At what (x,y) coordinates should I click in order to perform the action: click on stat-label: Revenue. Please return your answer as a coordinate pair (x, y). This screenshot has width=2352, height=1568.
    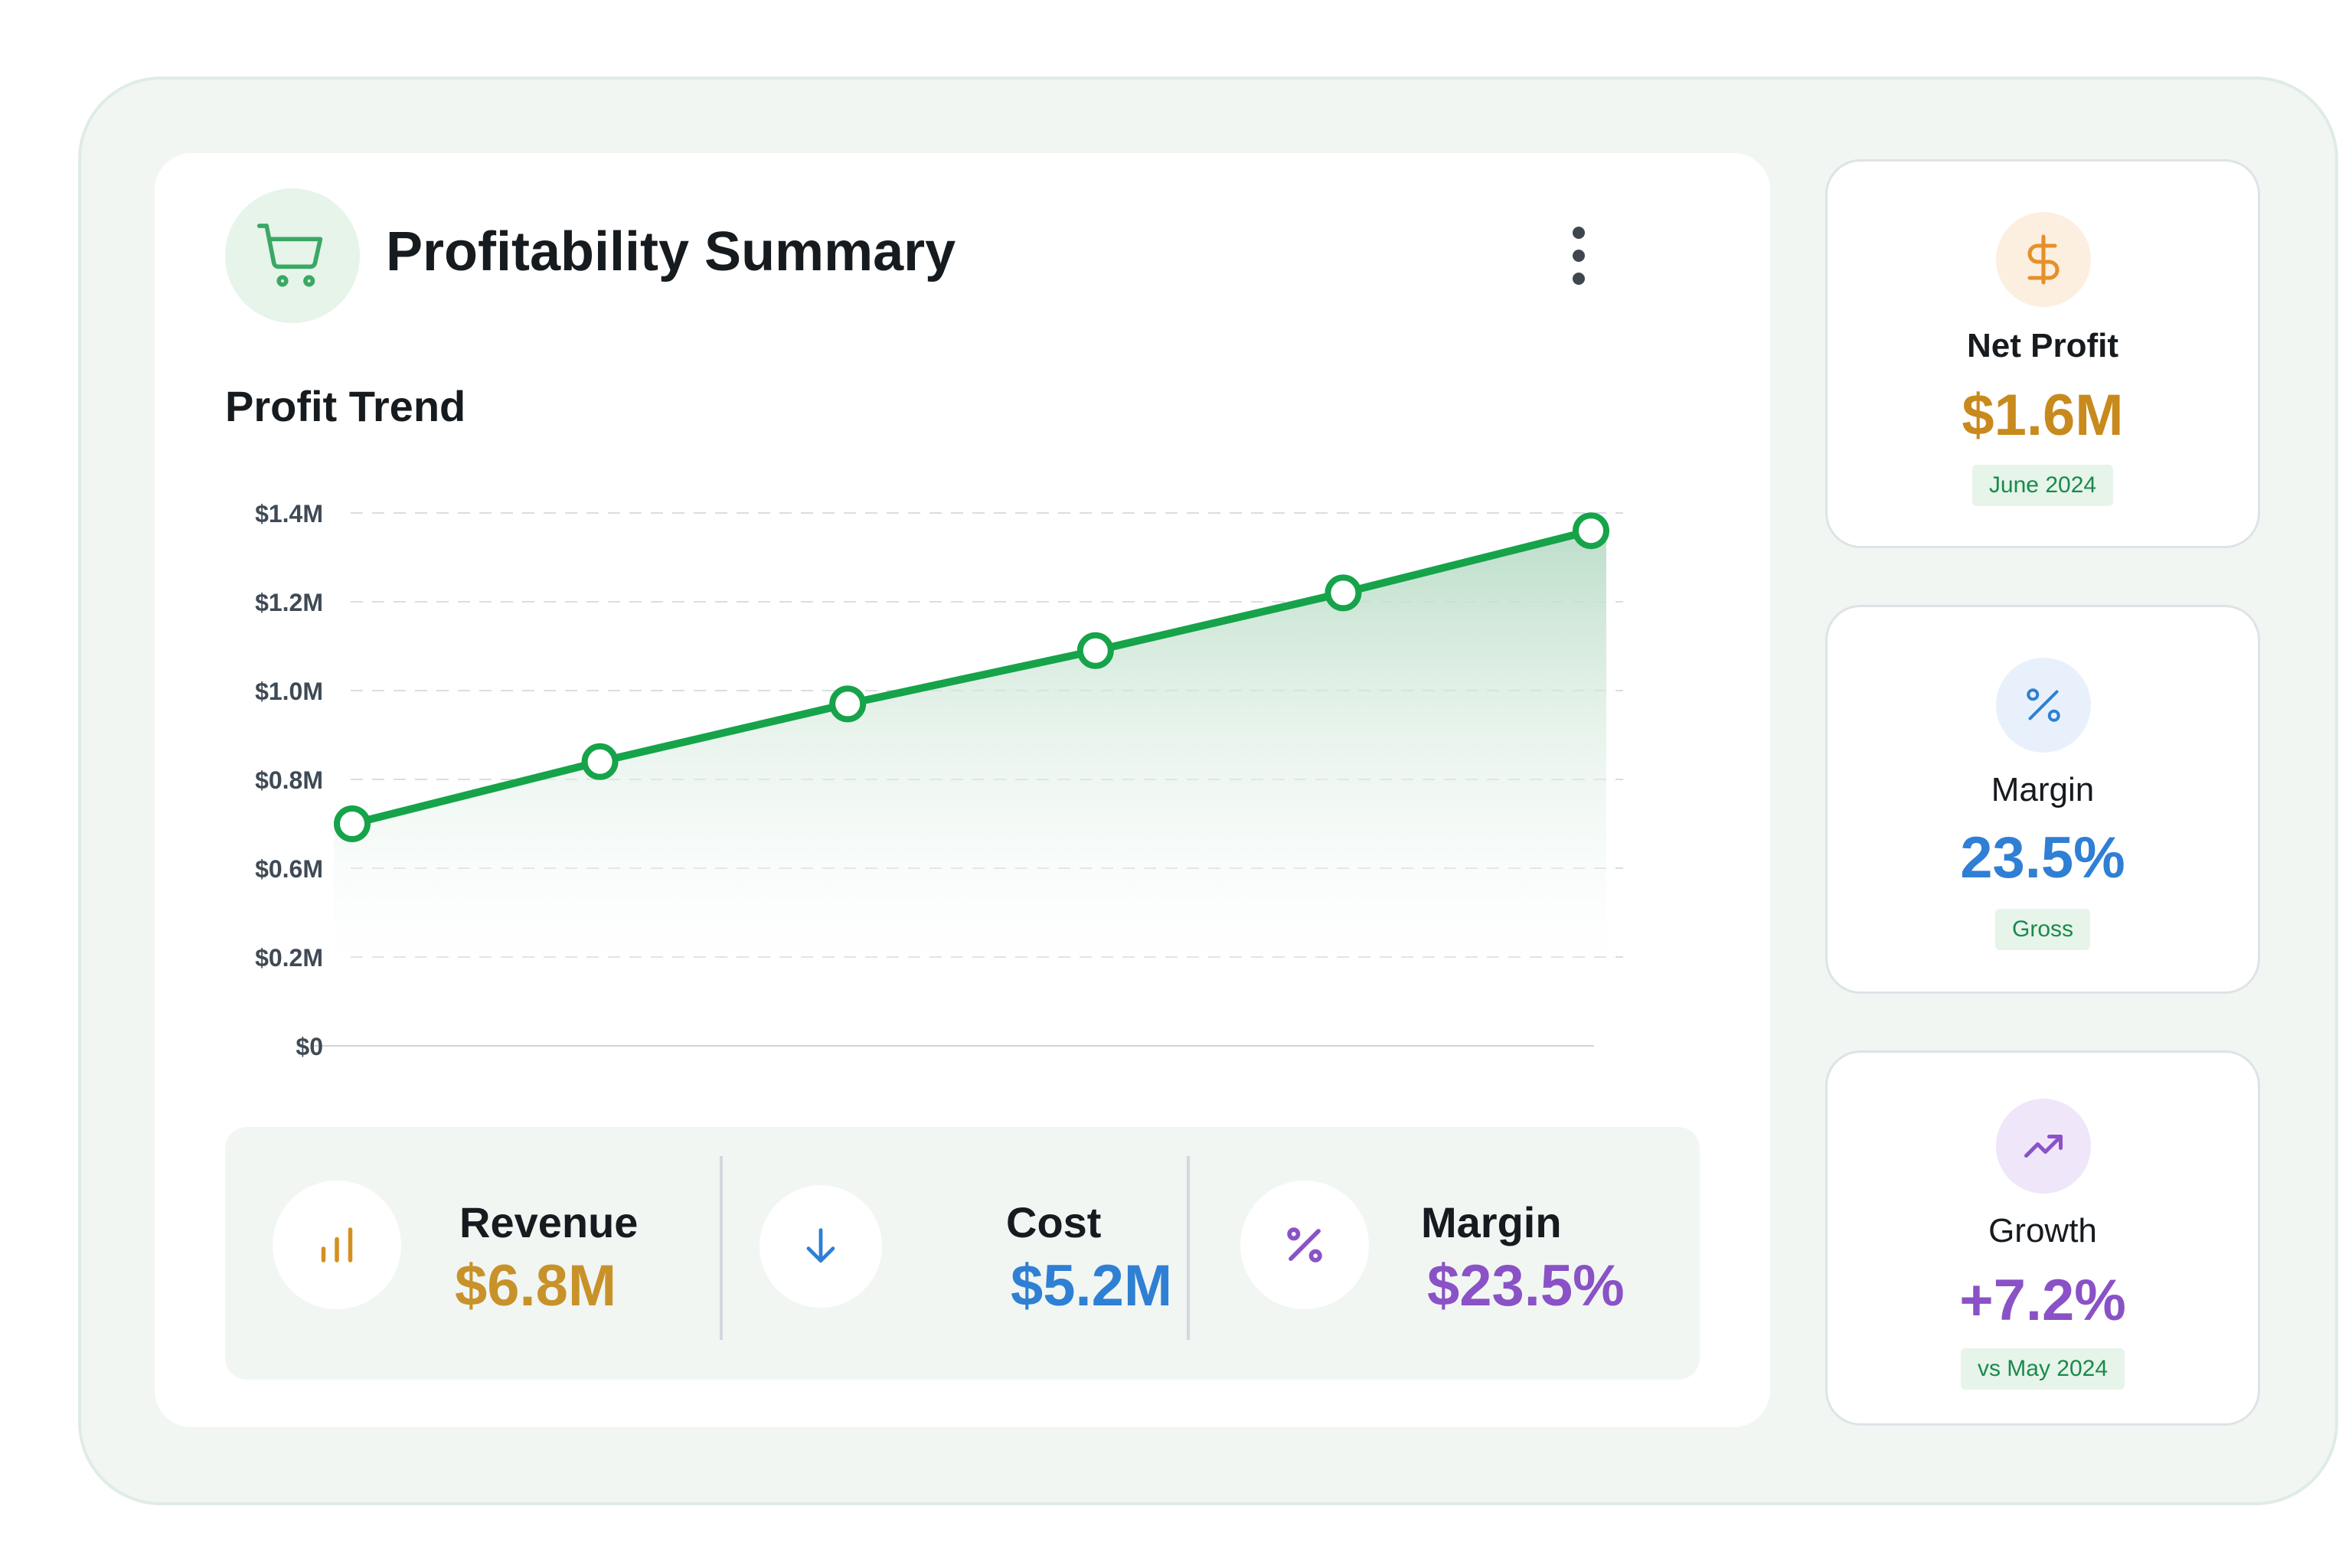
    Looking at the image, I should click on (549, 1222).